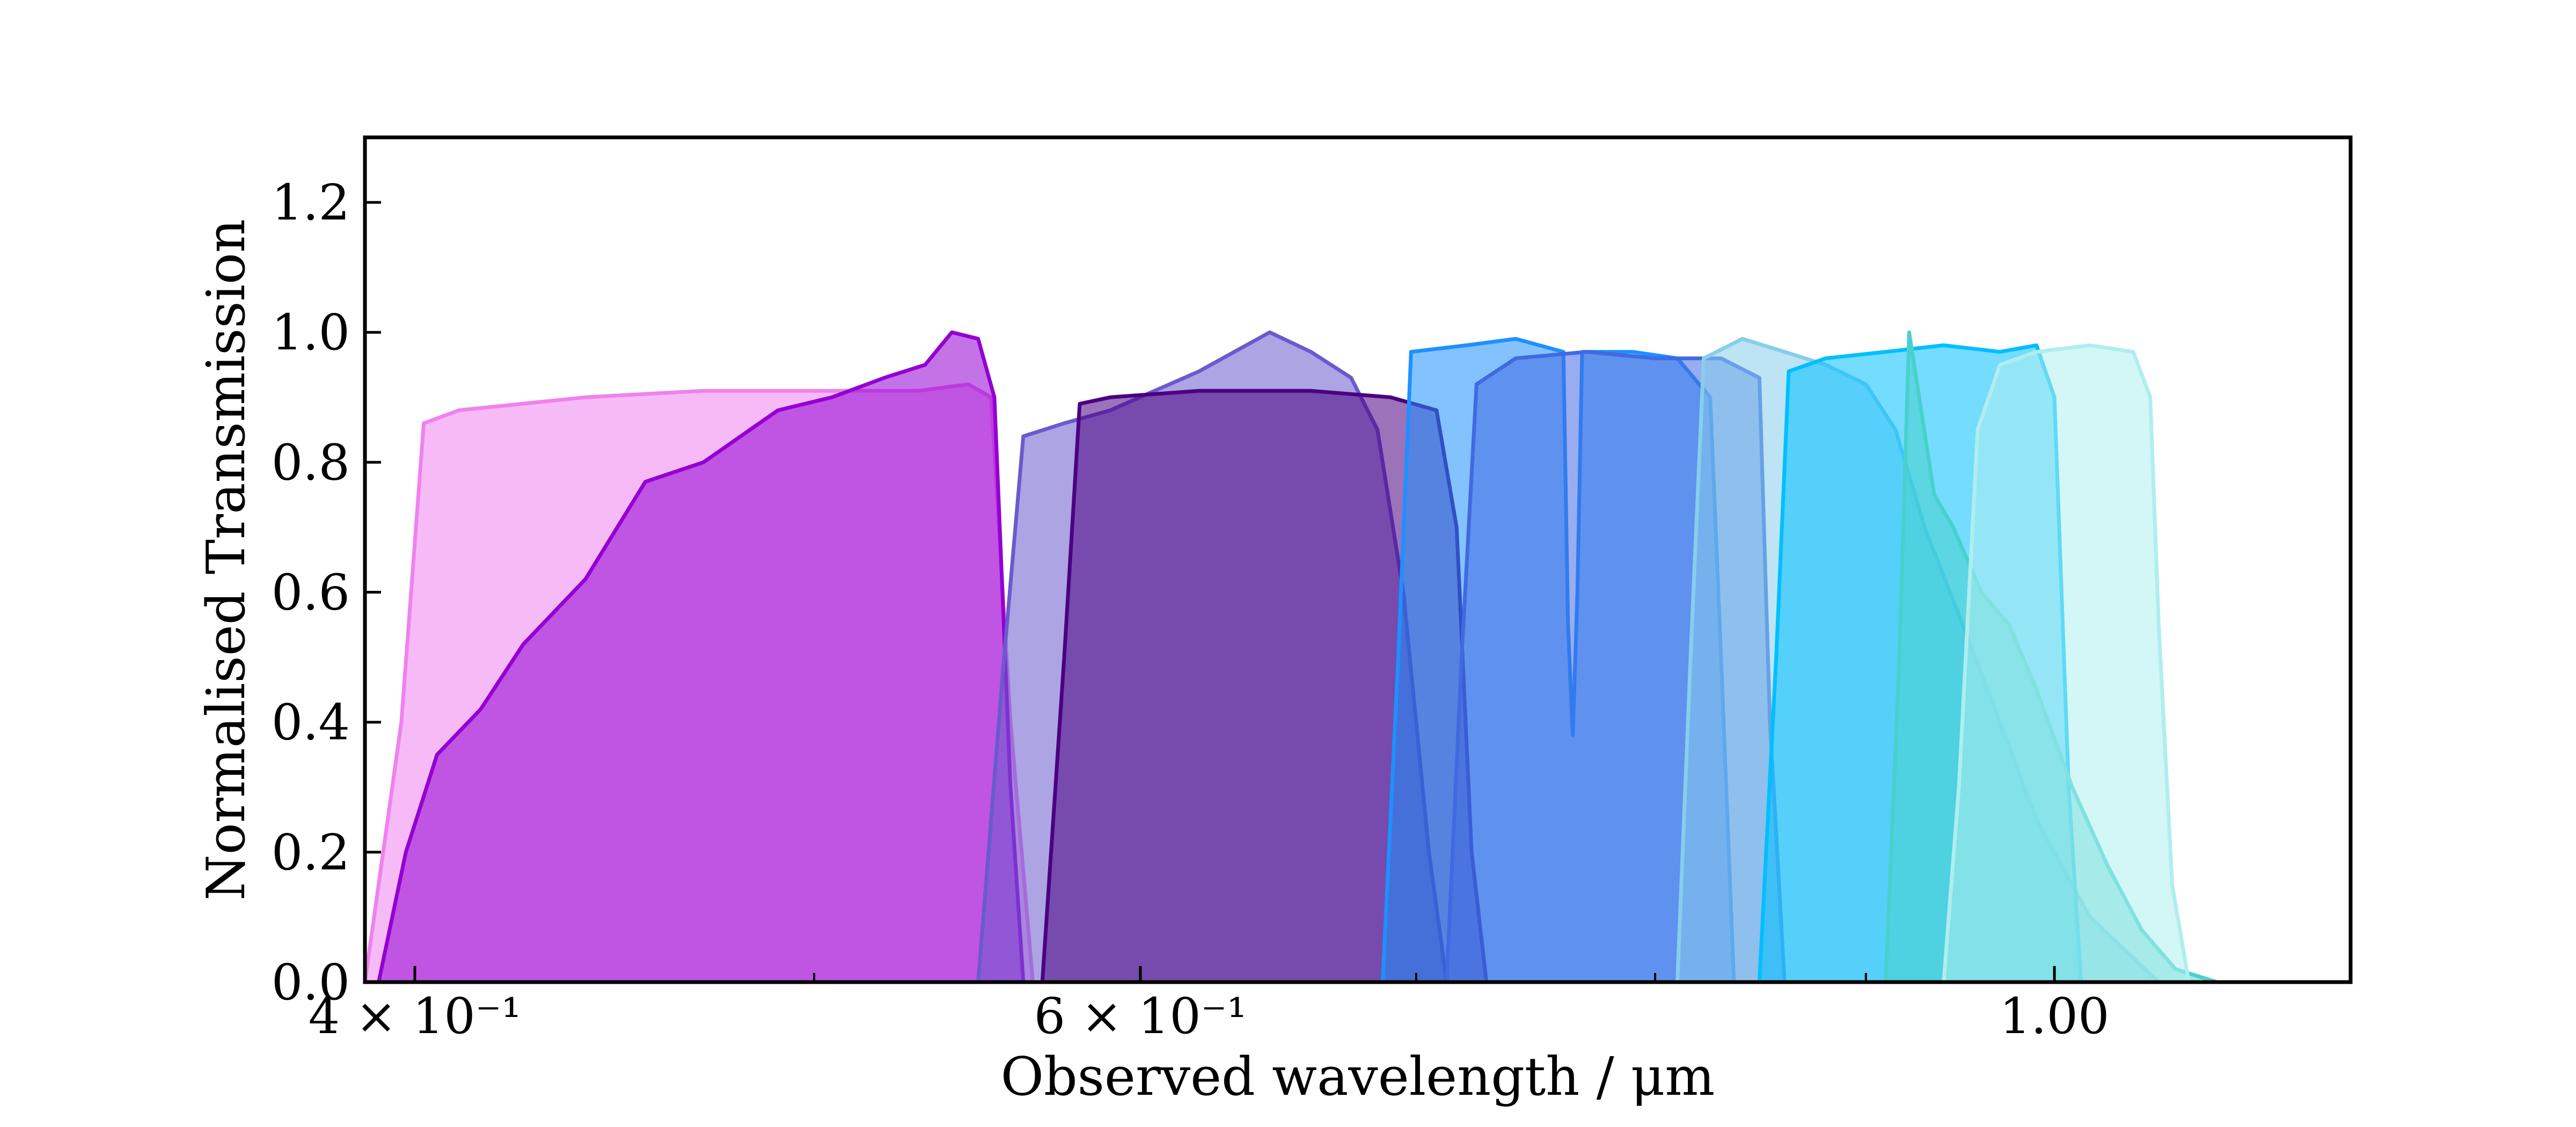  Describe the element at coordinates (226, 560) in the screenshot. I see `y-axis-label: Normalised Transmission` at that location.